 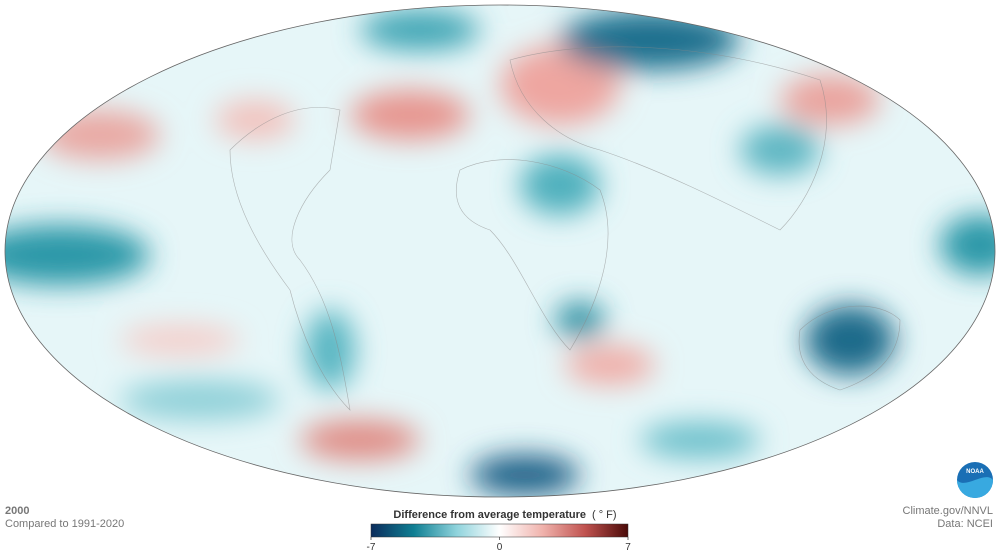 I want to click on baseline: Compared to 1991-2020, so click(x=64, y=524).